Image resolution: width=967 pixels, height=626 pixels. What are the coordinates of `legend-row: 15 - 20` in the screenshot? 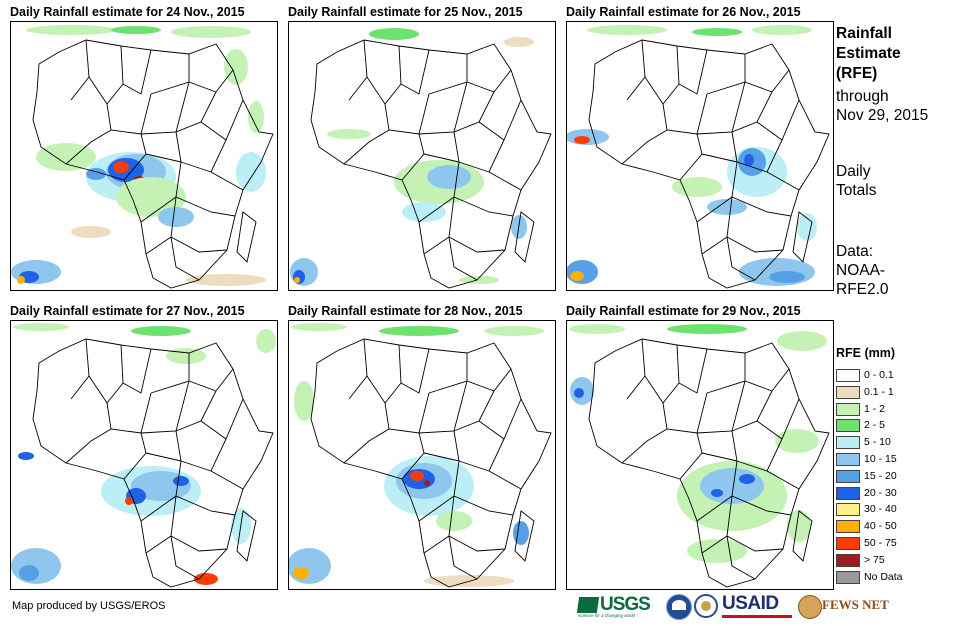 It's located at (896, 476).